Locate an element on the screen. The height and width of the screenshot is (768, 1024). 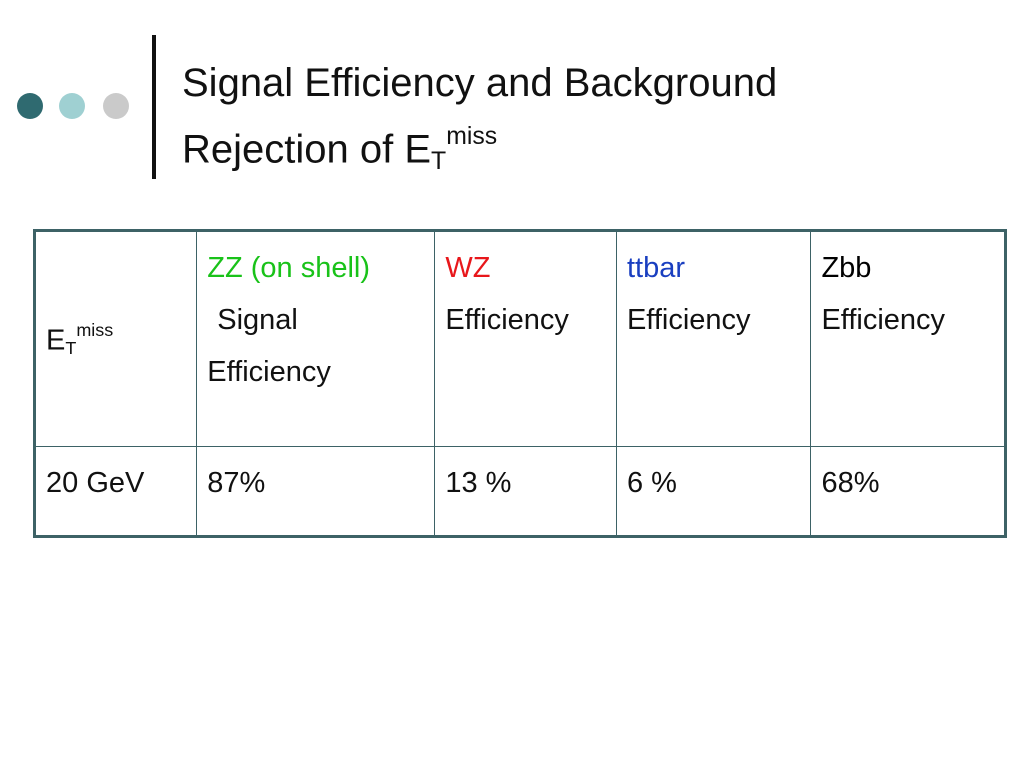
title-text: Rejection of E is located at coordinates (307, 149).